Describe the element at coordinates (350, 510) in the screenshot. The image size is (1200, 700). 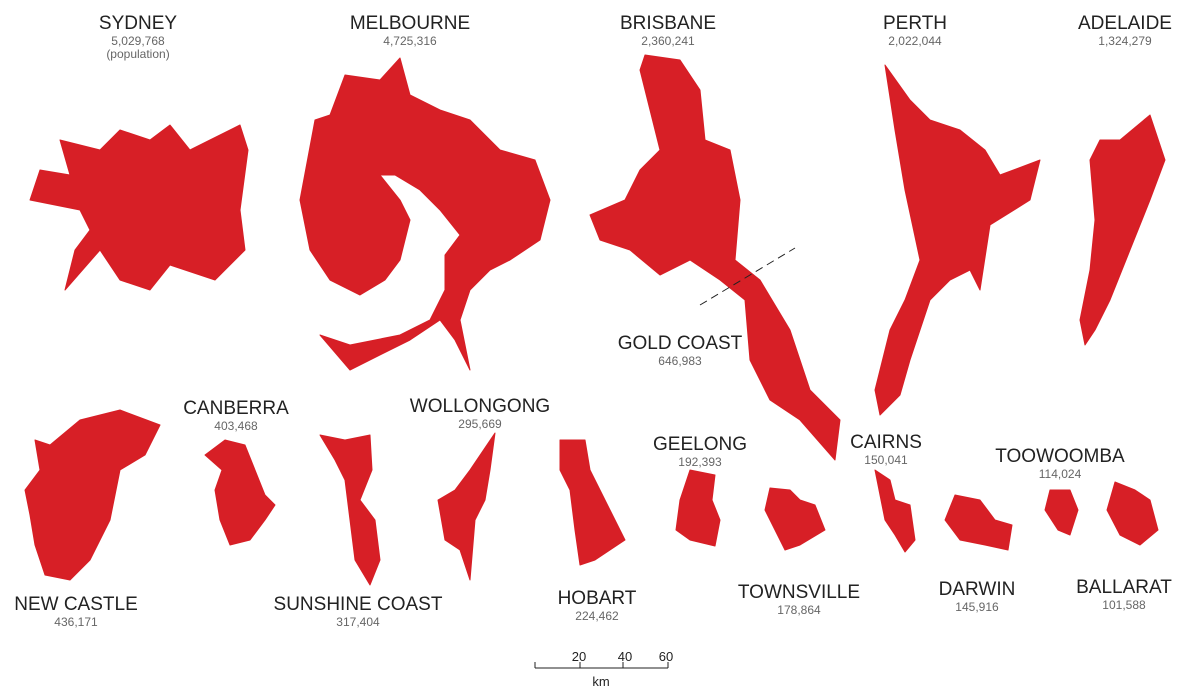
I see `sunshine-coast-shape` at that location.